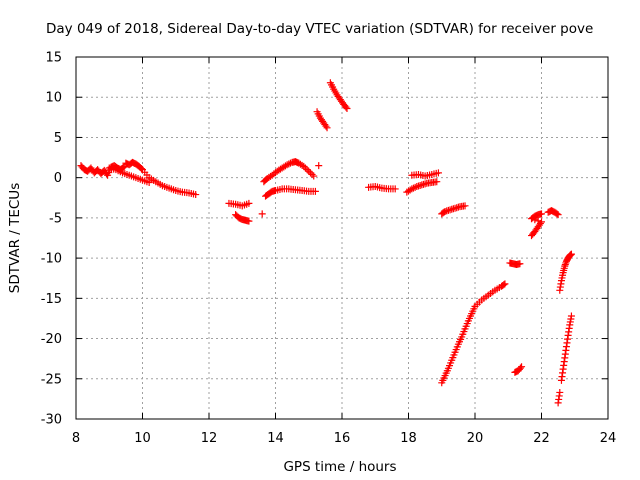  Describe the element at coordinates (242, 218) in the screenshot. I see `series-arc5` at that location.